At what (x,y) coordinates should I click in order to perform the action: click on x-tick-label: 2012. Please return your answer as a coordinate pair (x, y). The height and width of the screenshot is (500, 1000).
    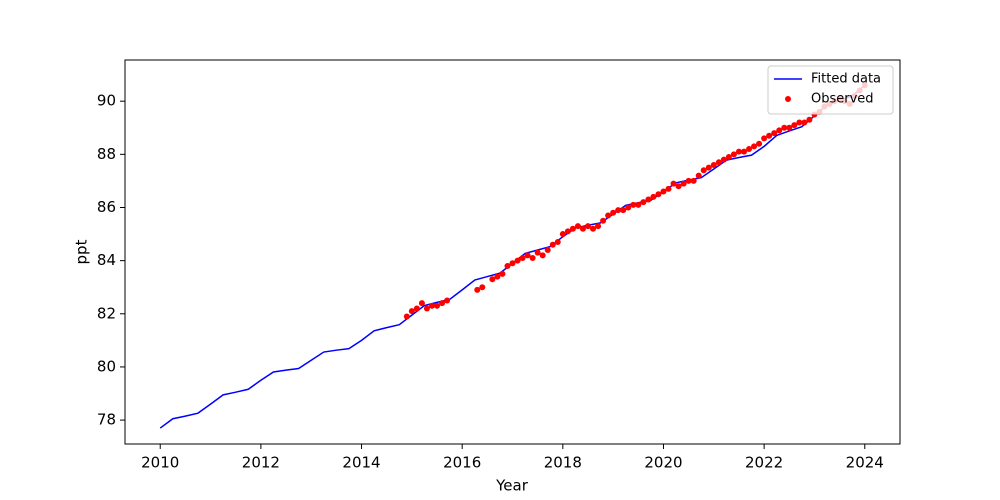
    Looking at the image, I should click on (261, 463).